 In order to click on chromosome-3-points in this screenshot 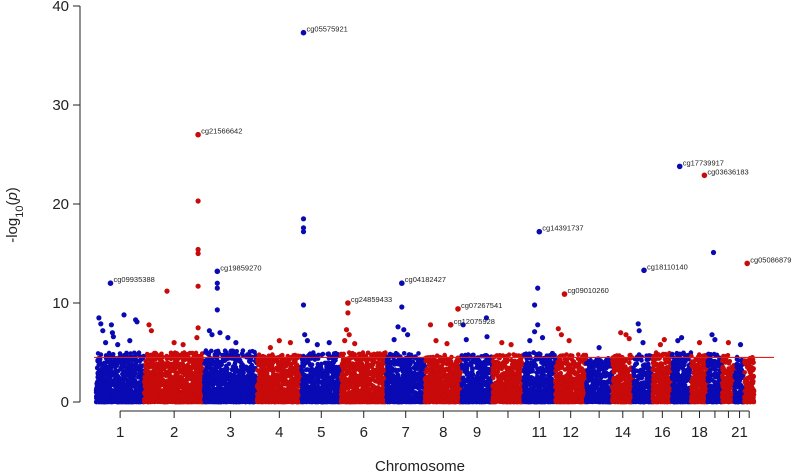, I will do `click(230, 376)`.